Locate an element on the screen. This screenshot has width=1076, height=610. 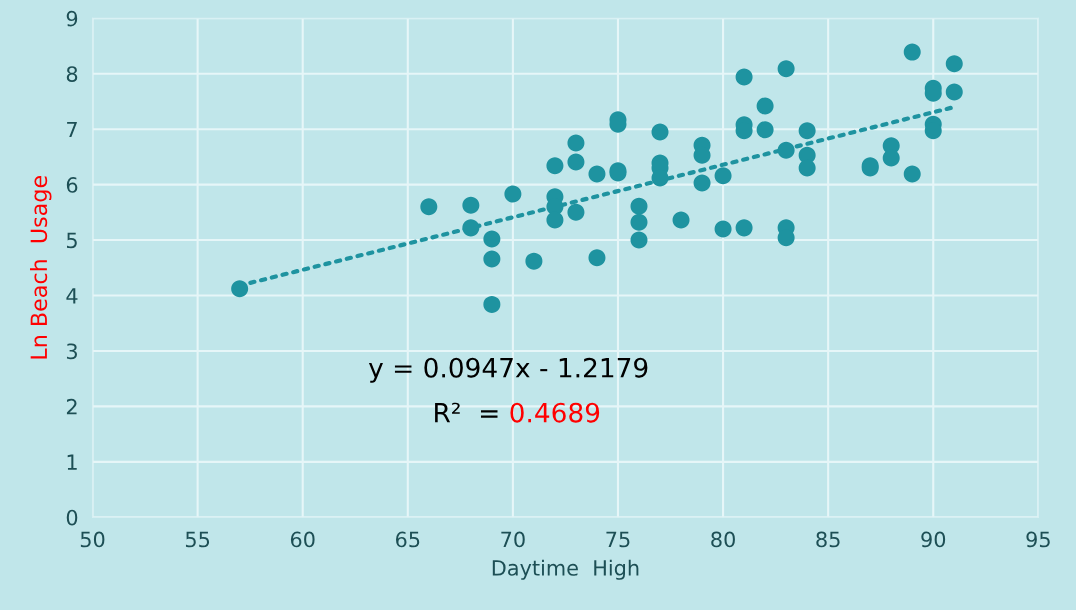
x-tick-label: 50 is located at coordinates (92, 539).